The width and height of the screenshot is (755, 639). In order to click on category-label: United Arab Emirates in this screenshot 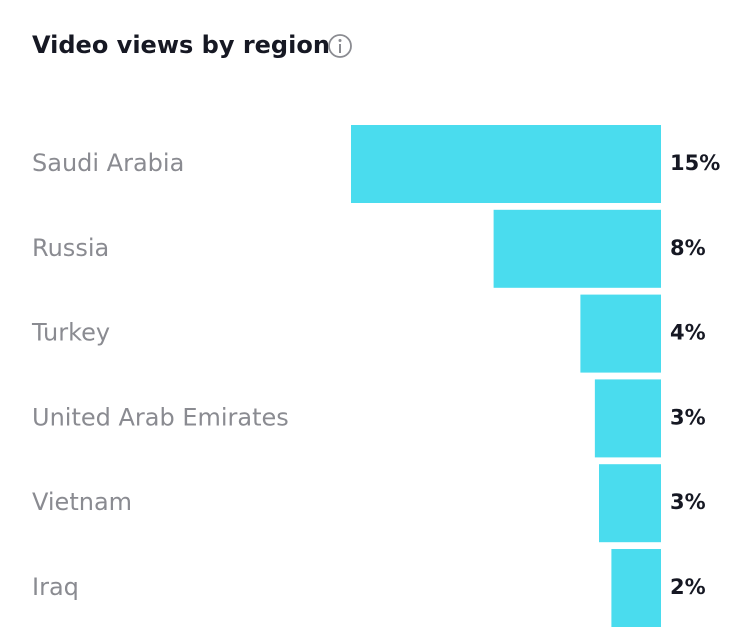, I will do `click(160, 417)`.